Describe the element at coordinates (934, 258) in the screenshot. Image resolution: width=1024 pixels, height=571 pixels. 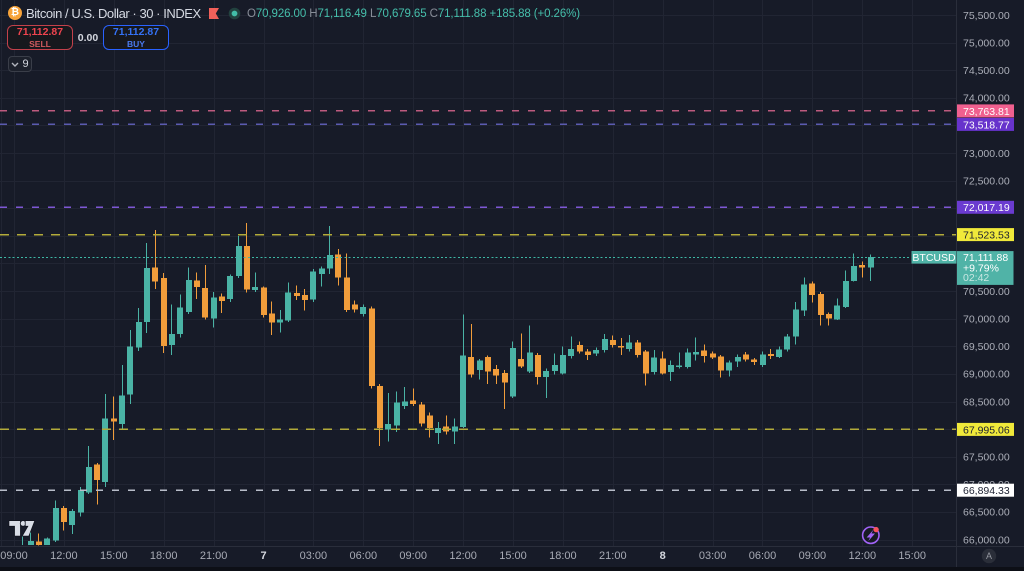
I see `svg-text: BTCUSD` at that location.